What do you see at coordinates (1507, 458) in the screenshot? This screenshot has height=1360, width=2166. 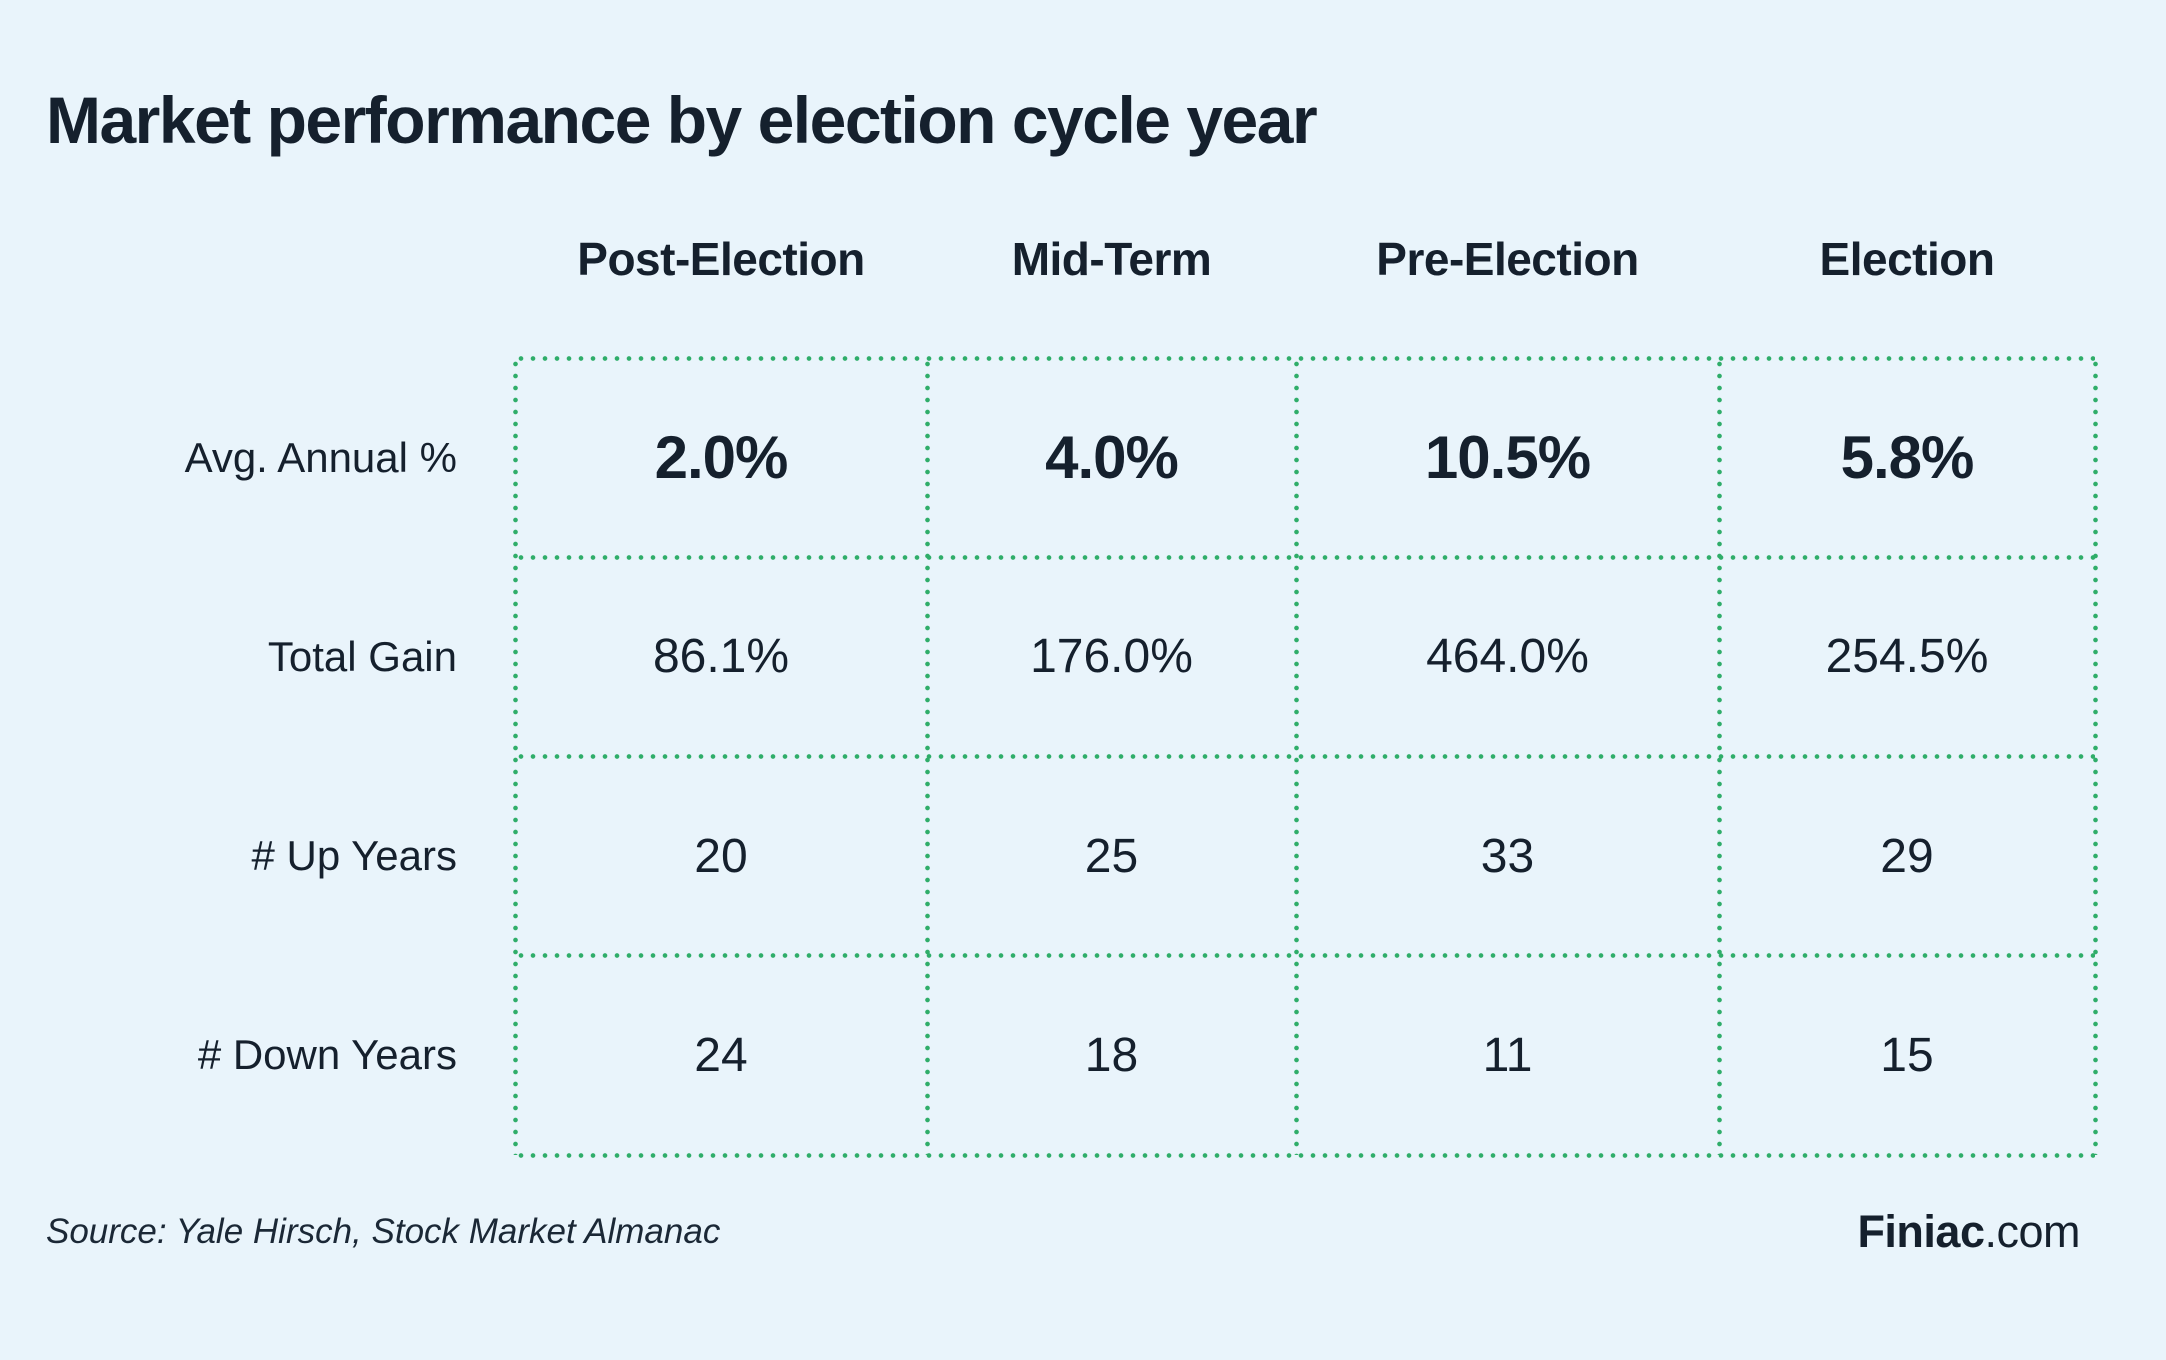 I see `cell-avg-annual-pre-election: 10.5%` at bounding box center [1507, 458].